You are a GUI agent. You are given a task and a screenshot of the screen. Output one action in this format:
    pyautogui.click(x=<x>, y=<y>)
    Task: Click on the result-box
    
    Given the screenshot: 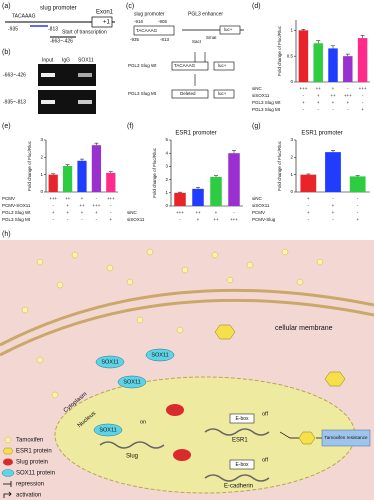 What is the action you would take?
    pyautogui.click(x=346, y=438)
    